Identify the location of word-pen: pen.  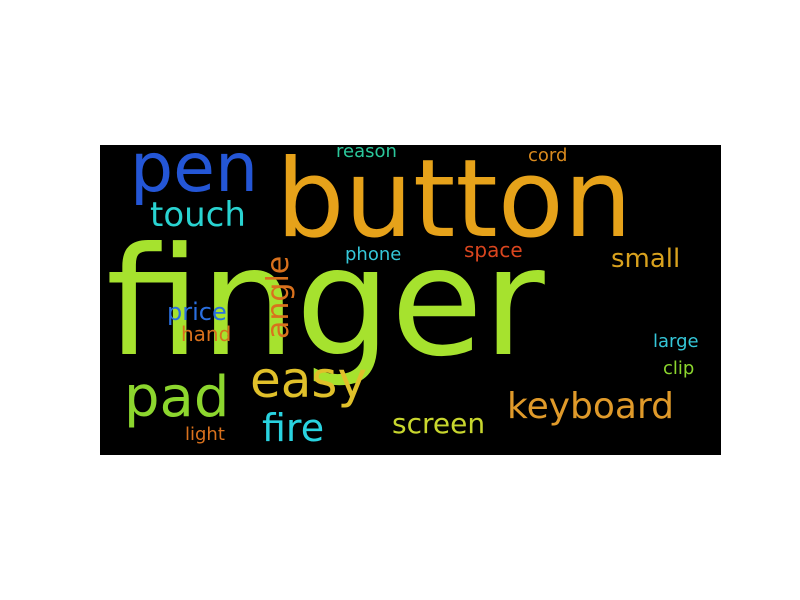
(194, 176).